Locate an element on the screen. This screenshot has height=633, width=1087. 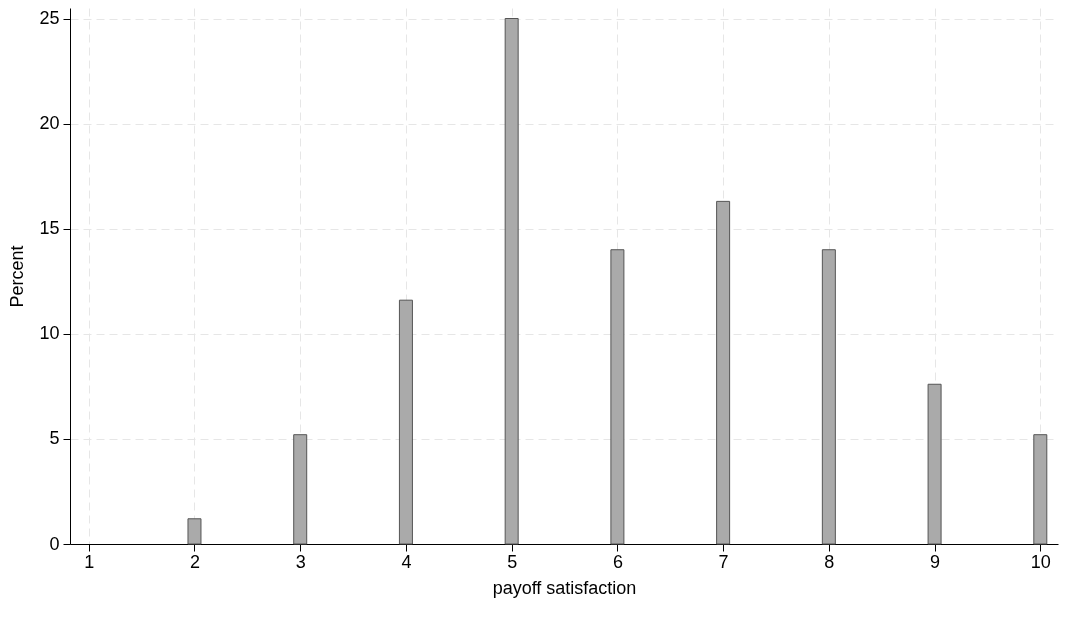
y-tick-label: 10 is located at coordinates (49, 333).